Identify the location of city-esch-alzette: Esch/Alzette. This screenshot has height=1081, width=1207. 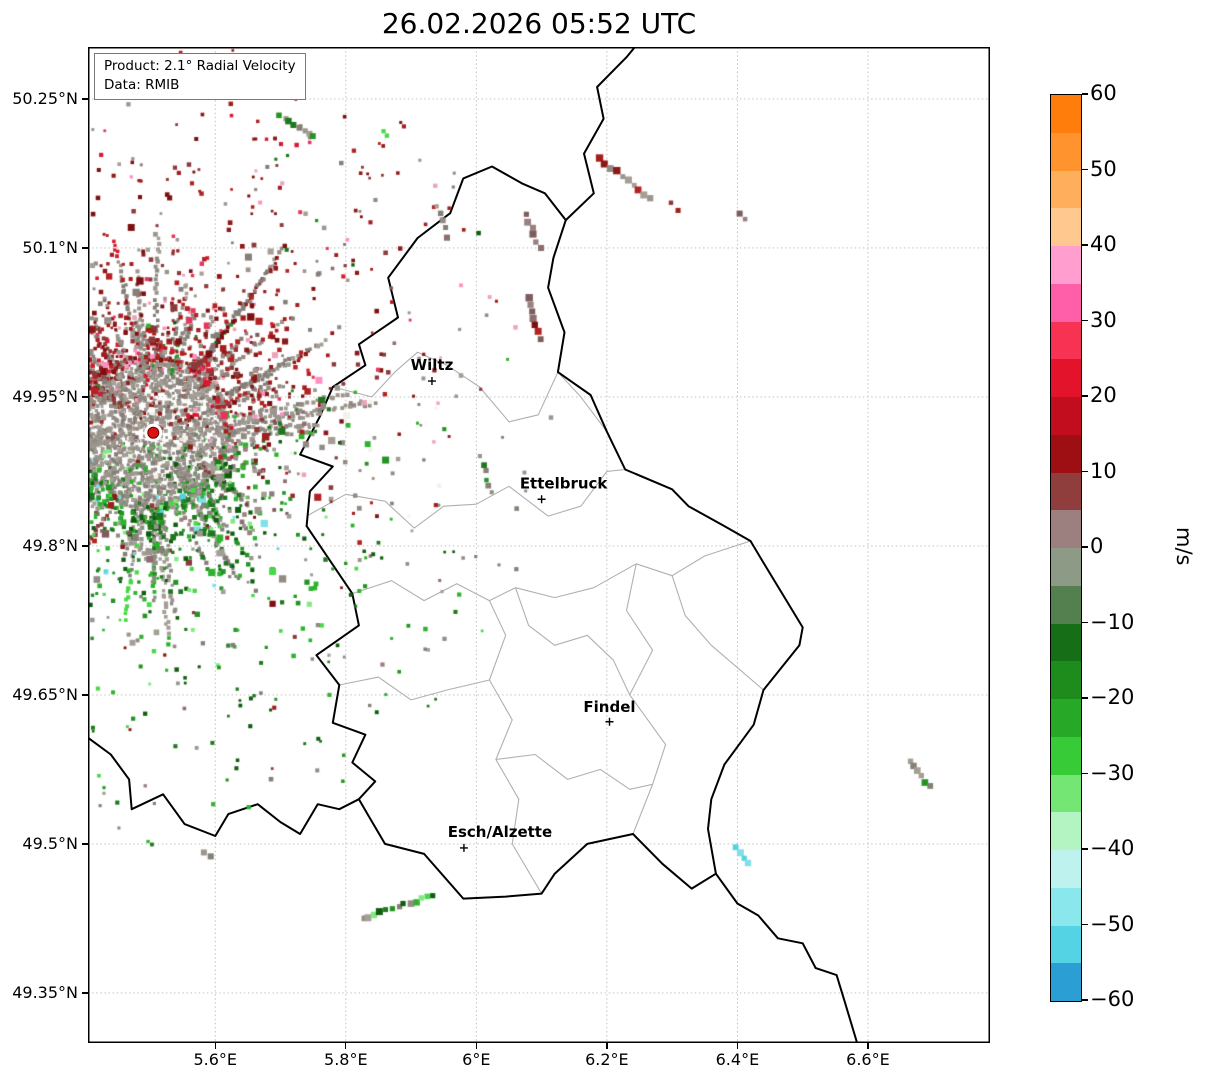
(500, 837).